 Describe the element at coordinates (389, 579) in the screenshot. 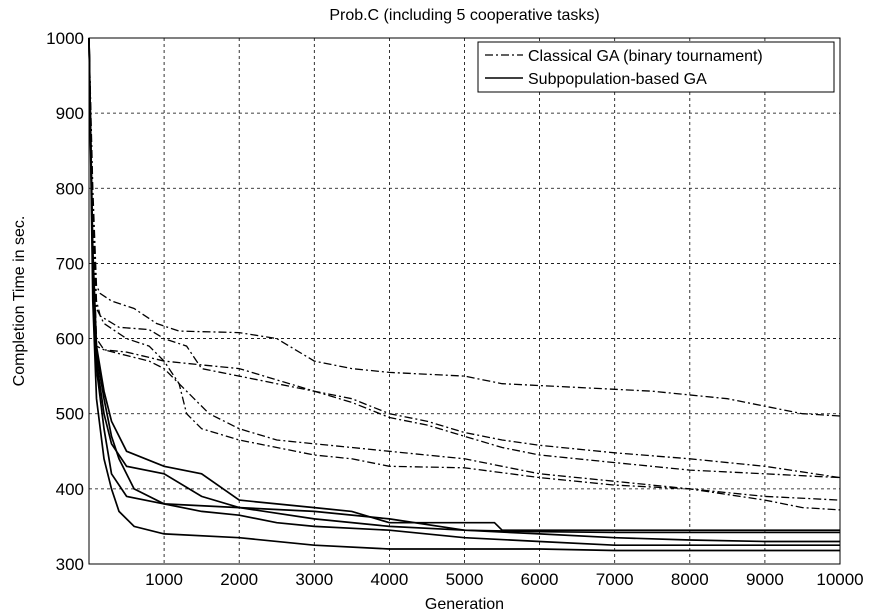

I see `x-tick-label: 4000` at that location.